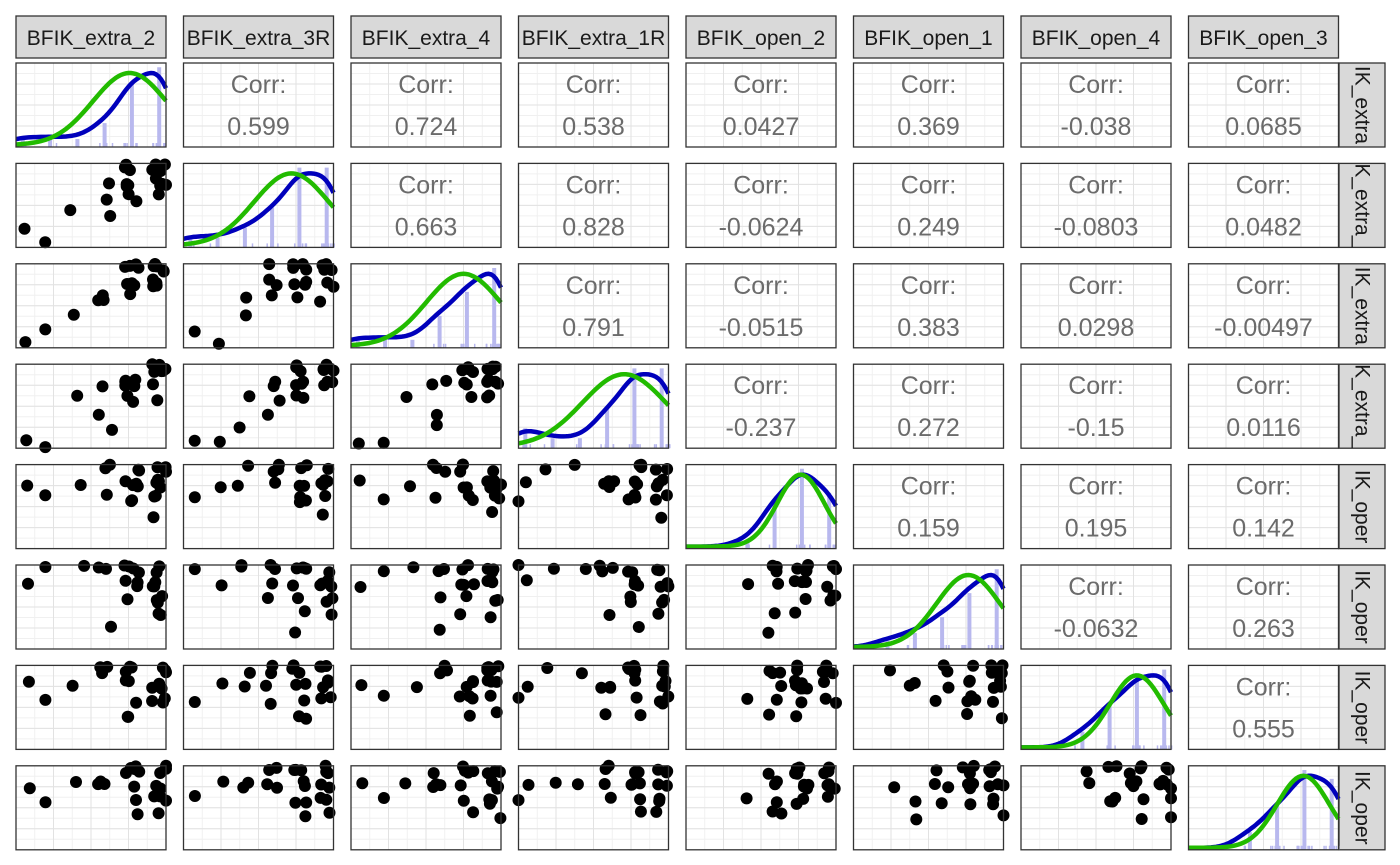 Image resolution: width=1400 pixels, height=865 pixels. I want to click on panel-0-1: Corr: 0.599, so click(258, 105).